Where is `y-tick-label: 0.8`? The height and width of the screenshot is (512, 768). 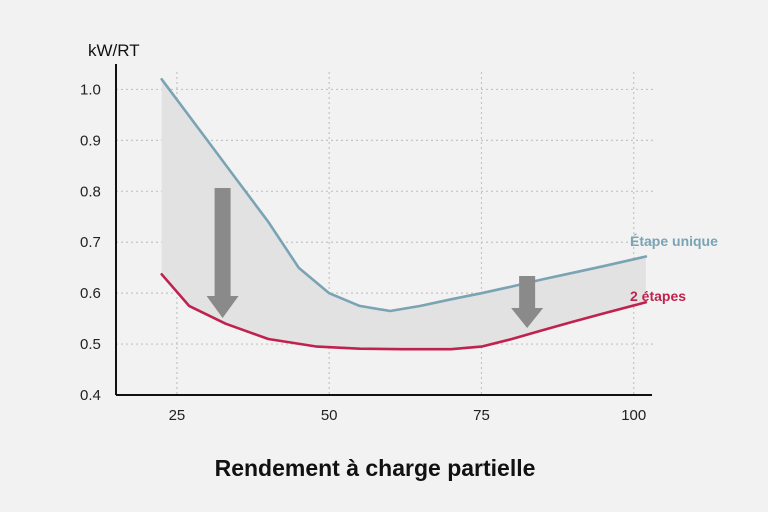 y-tick-label: 0.8 is located at coordinates (90, 191).